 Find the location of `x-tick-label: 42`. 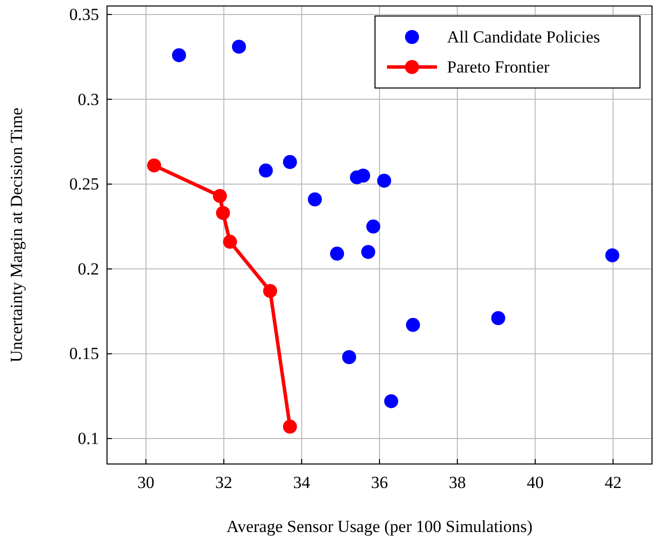

x-tick-label: 42 is located at coordinates (613, 482).